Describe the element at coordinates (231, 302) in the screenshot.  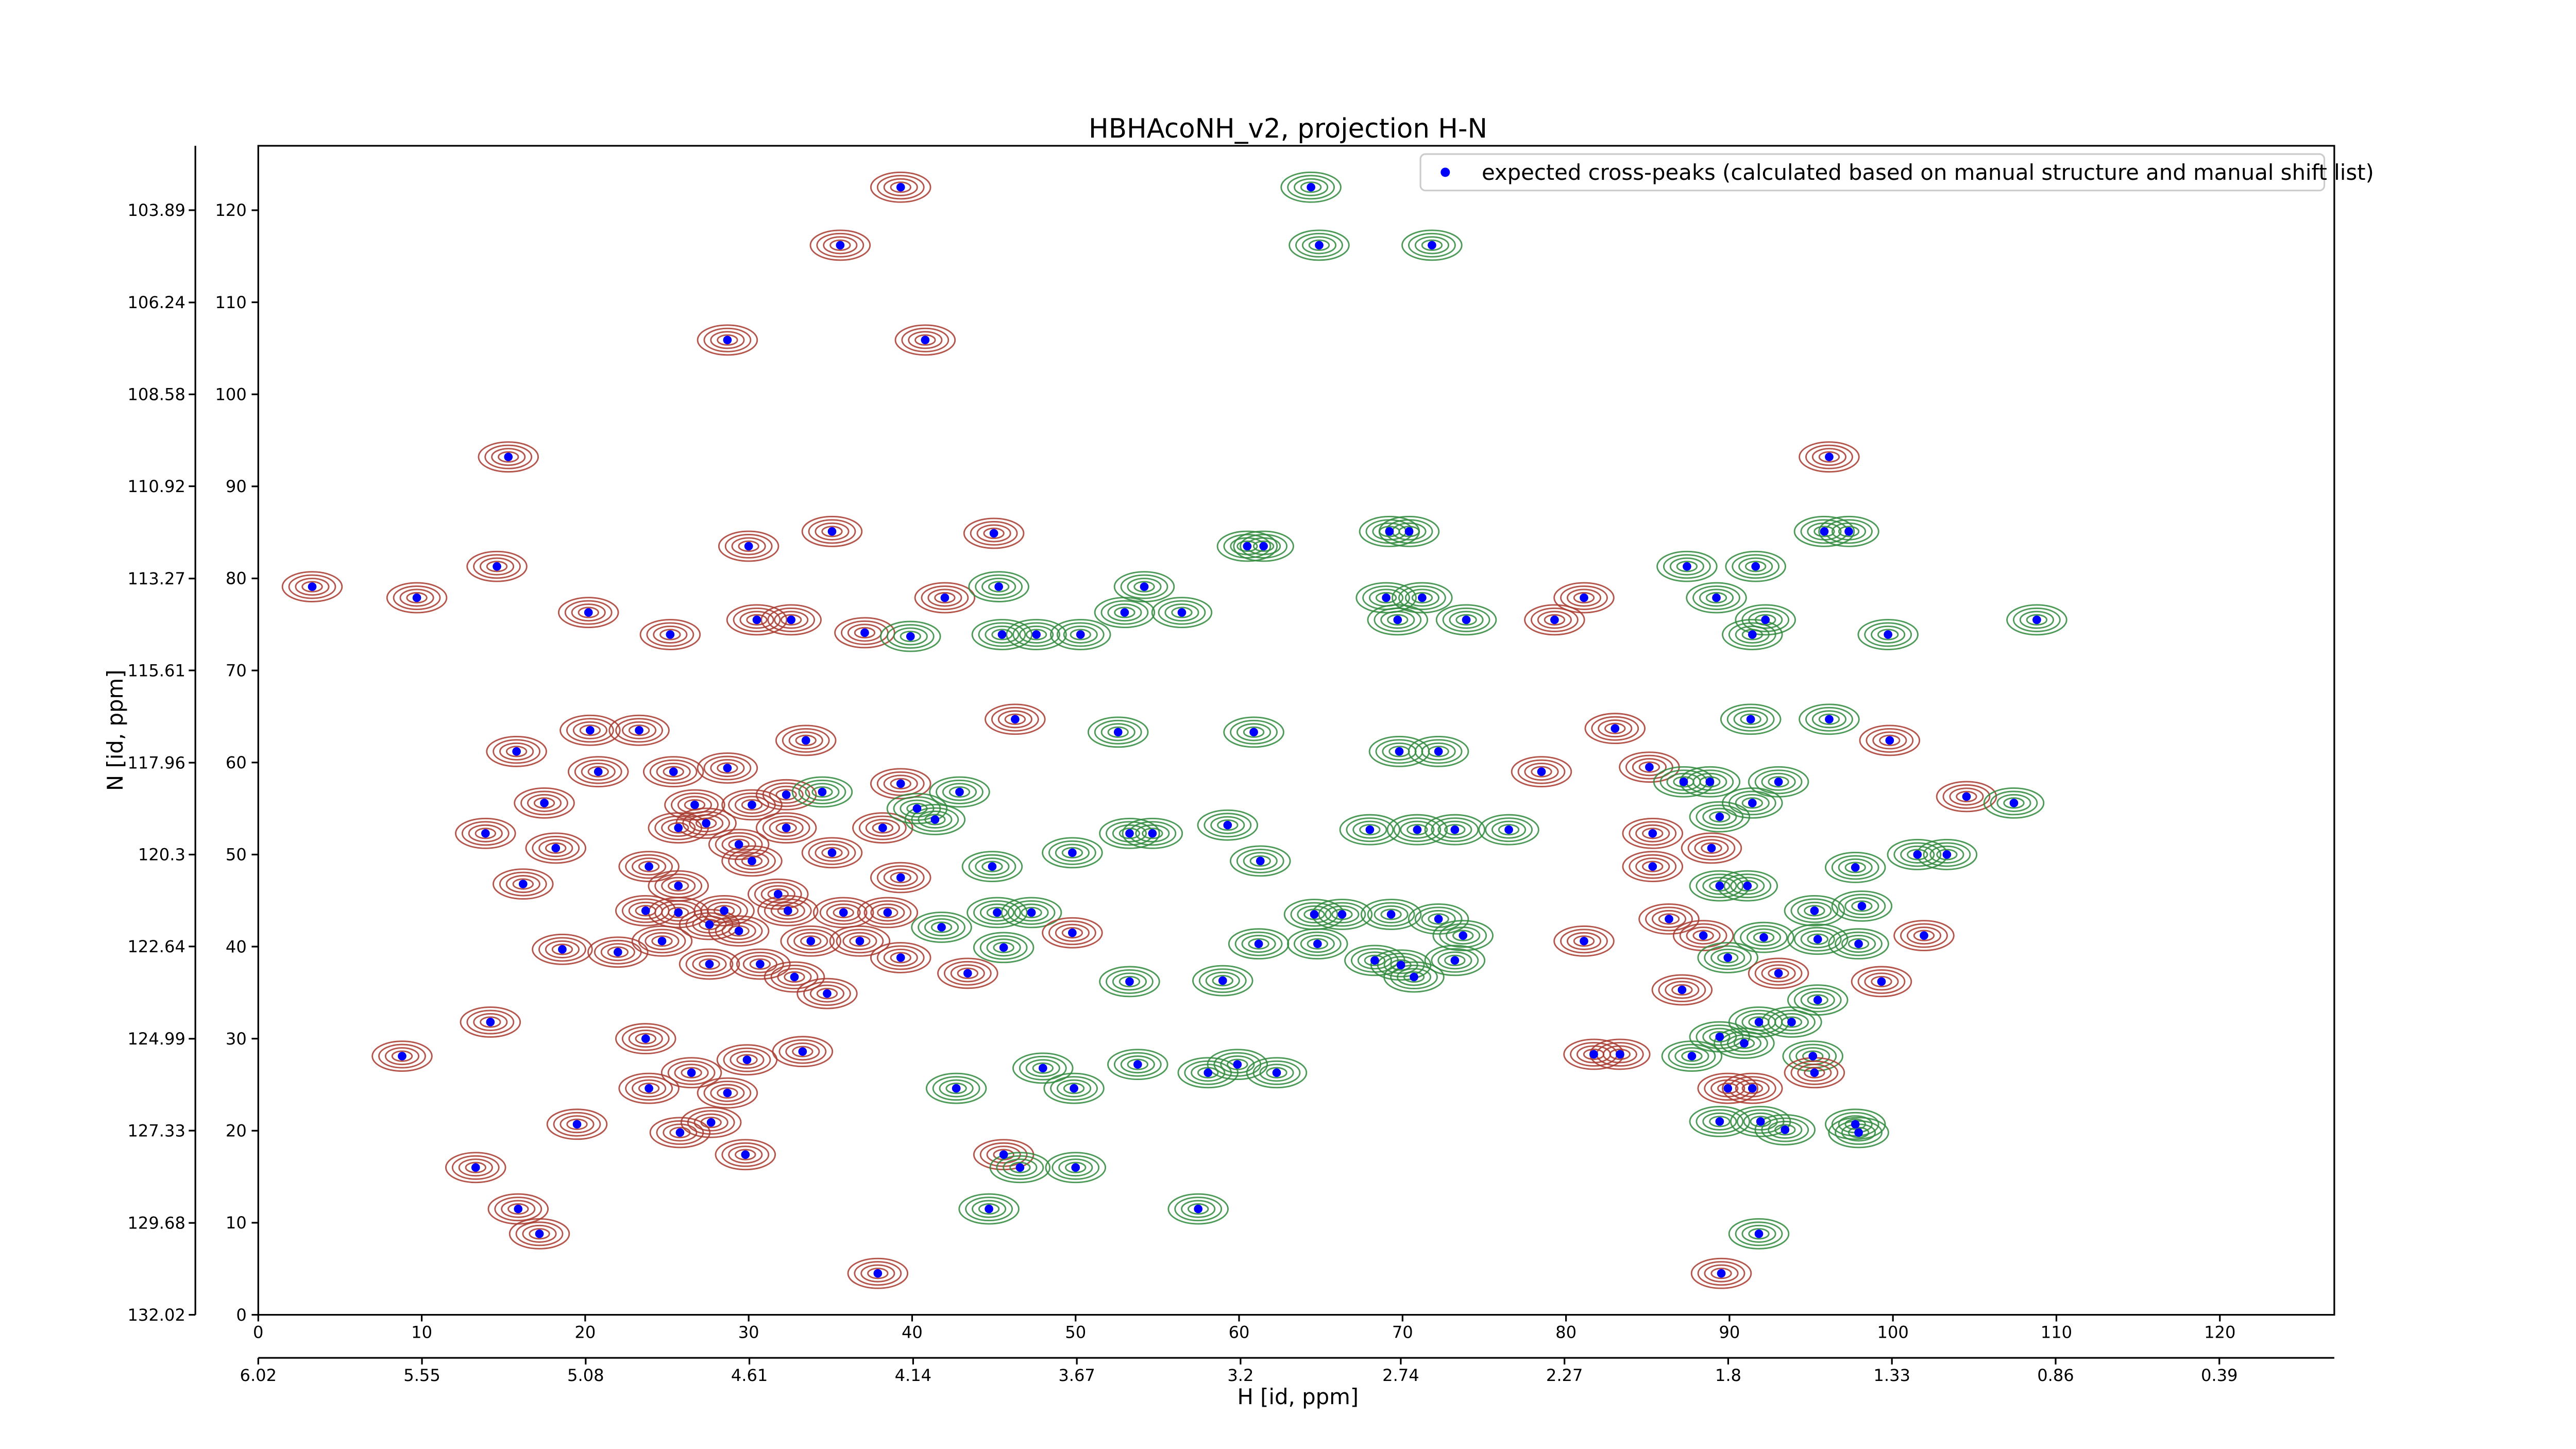
I see `y-tick-label: 110` at that location.